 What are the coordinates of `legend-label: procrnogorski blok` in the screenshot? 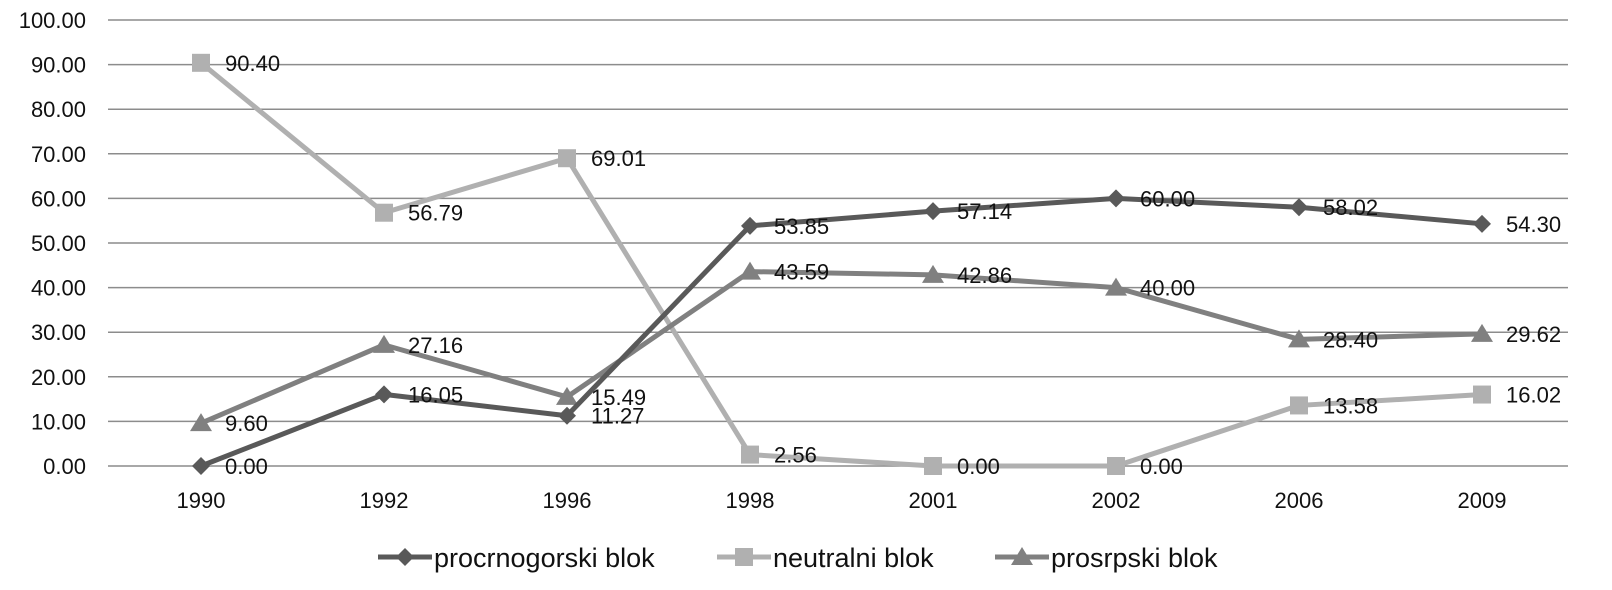 It's located at (544, 558).